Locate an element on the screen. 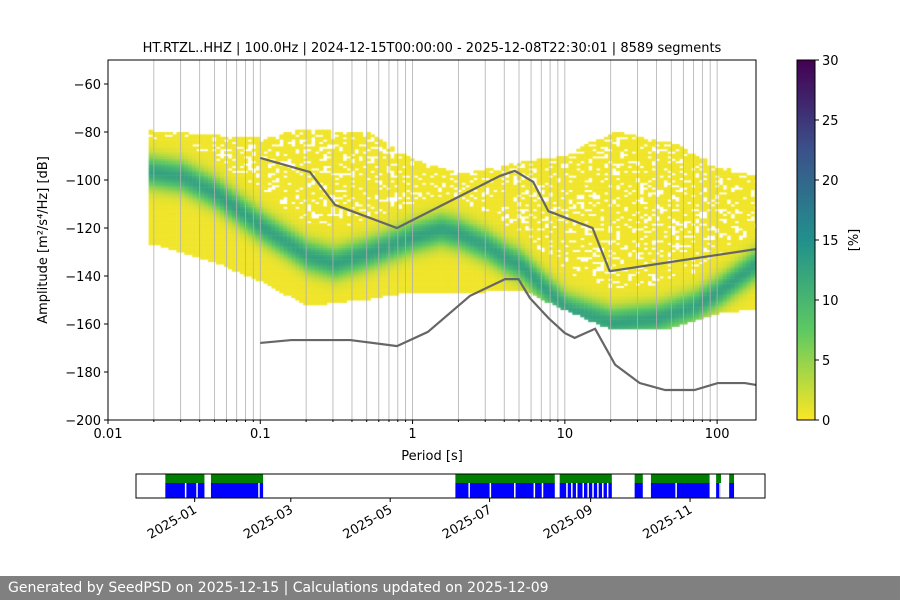 The height and width of the screenshot is (600, 900). x-axis-label: Period [s] is located at coordinates (432, 456).